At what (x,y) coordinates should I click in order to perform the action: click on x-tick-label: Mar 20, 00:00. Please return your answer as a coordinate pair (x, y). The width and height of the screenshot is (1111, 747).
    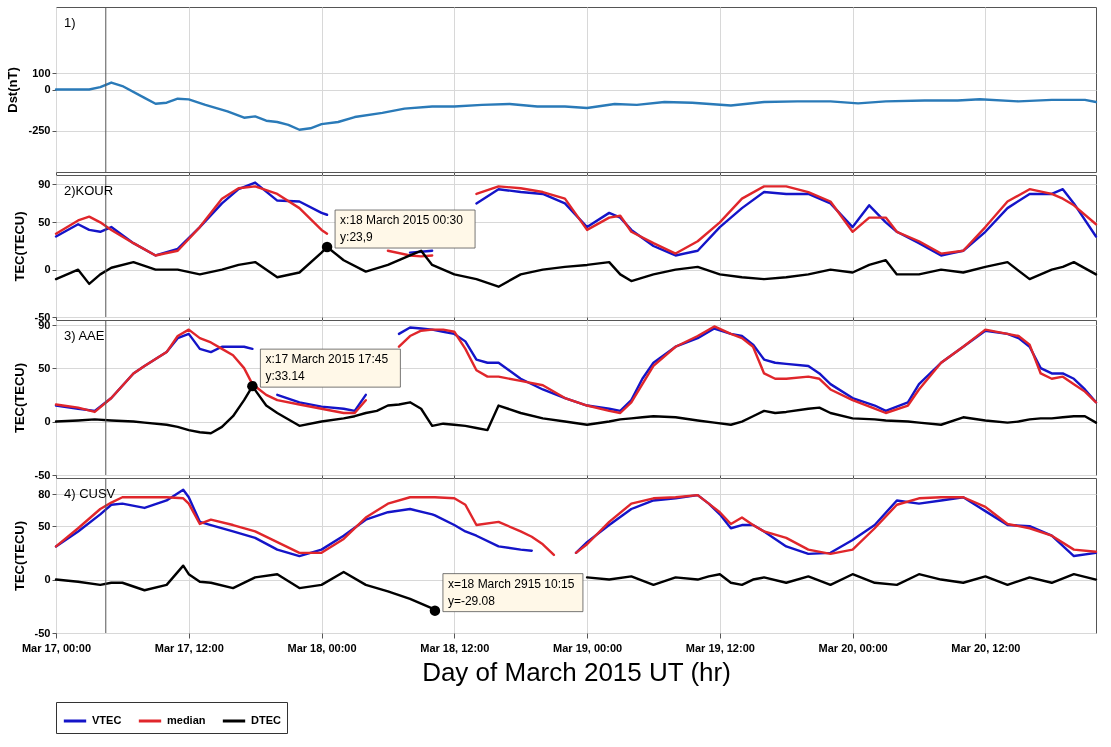
    Looking at the image, I should click on (853, 647).